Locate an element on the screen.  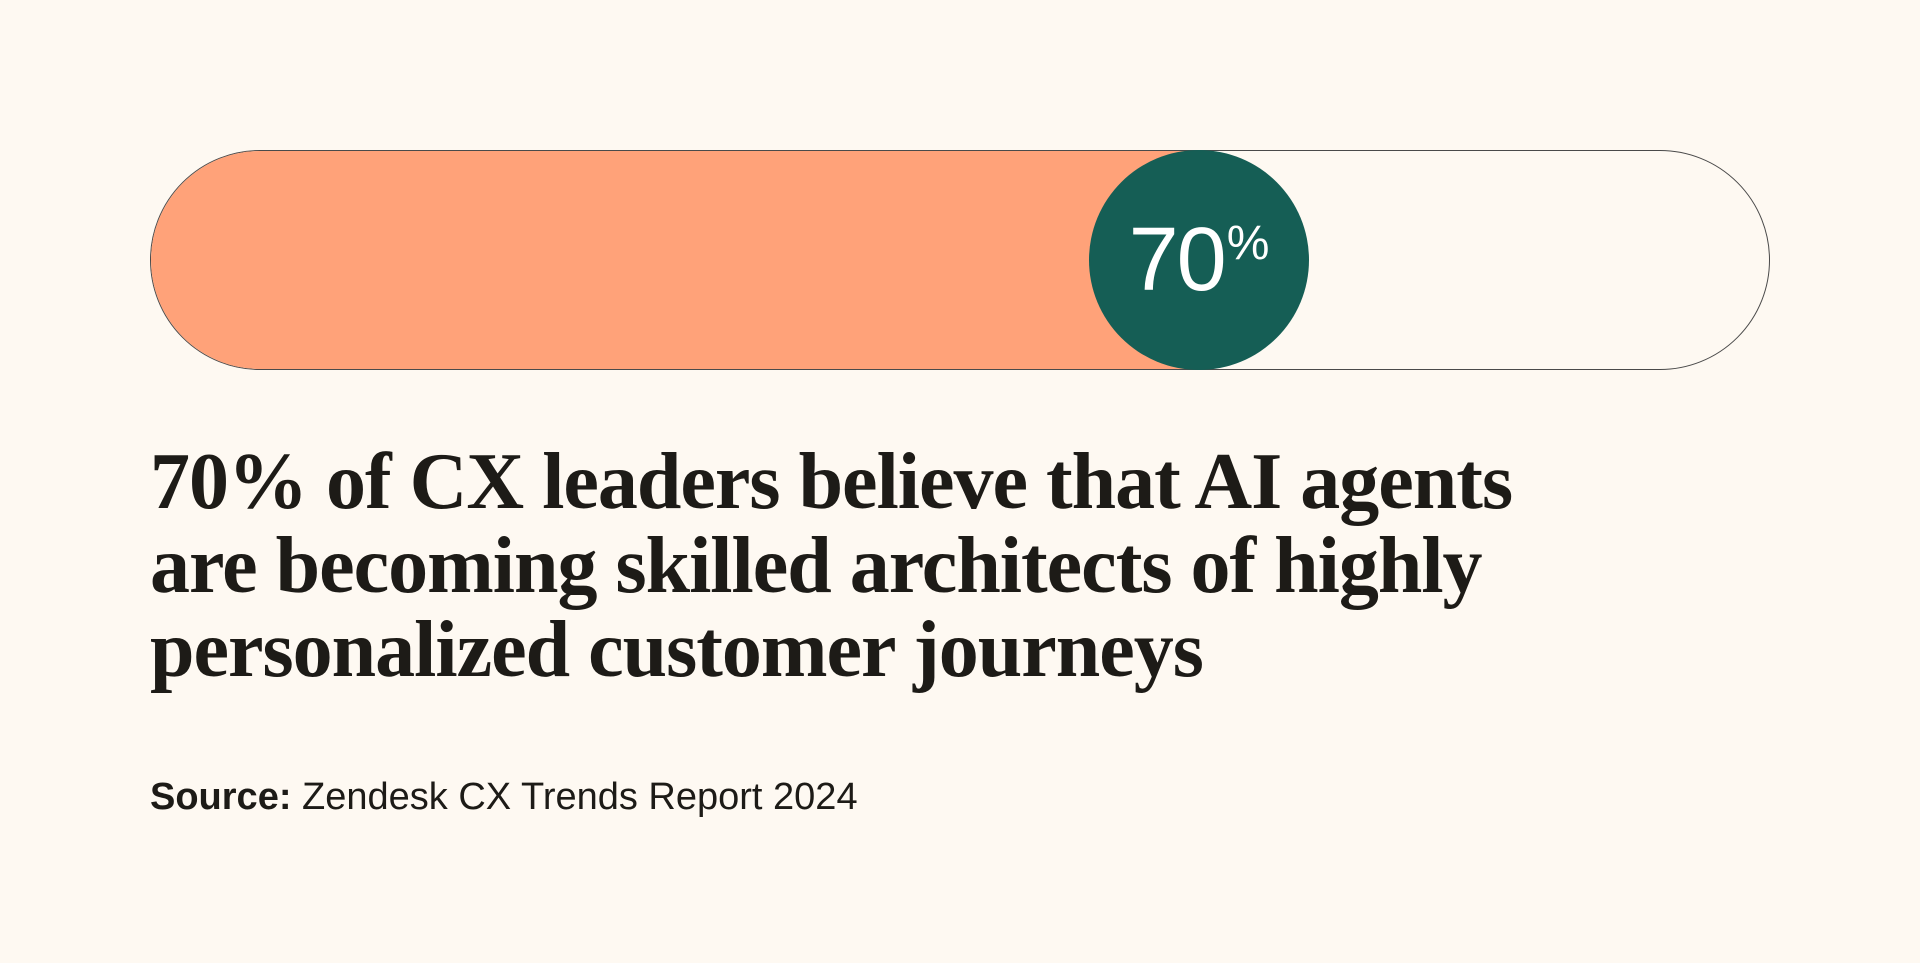
source-text: Zendesk CX Trends Report 2024 is located at coordinates (580, 797).